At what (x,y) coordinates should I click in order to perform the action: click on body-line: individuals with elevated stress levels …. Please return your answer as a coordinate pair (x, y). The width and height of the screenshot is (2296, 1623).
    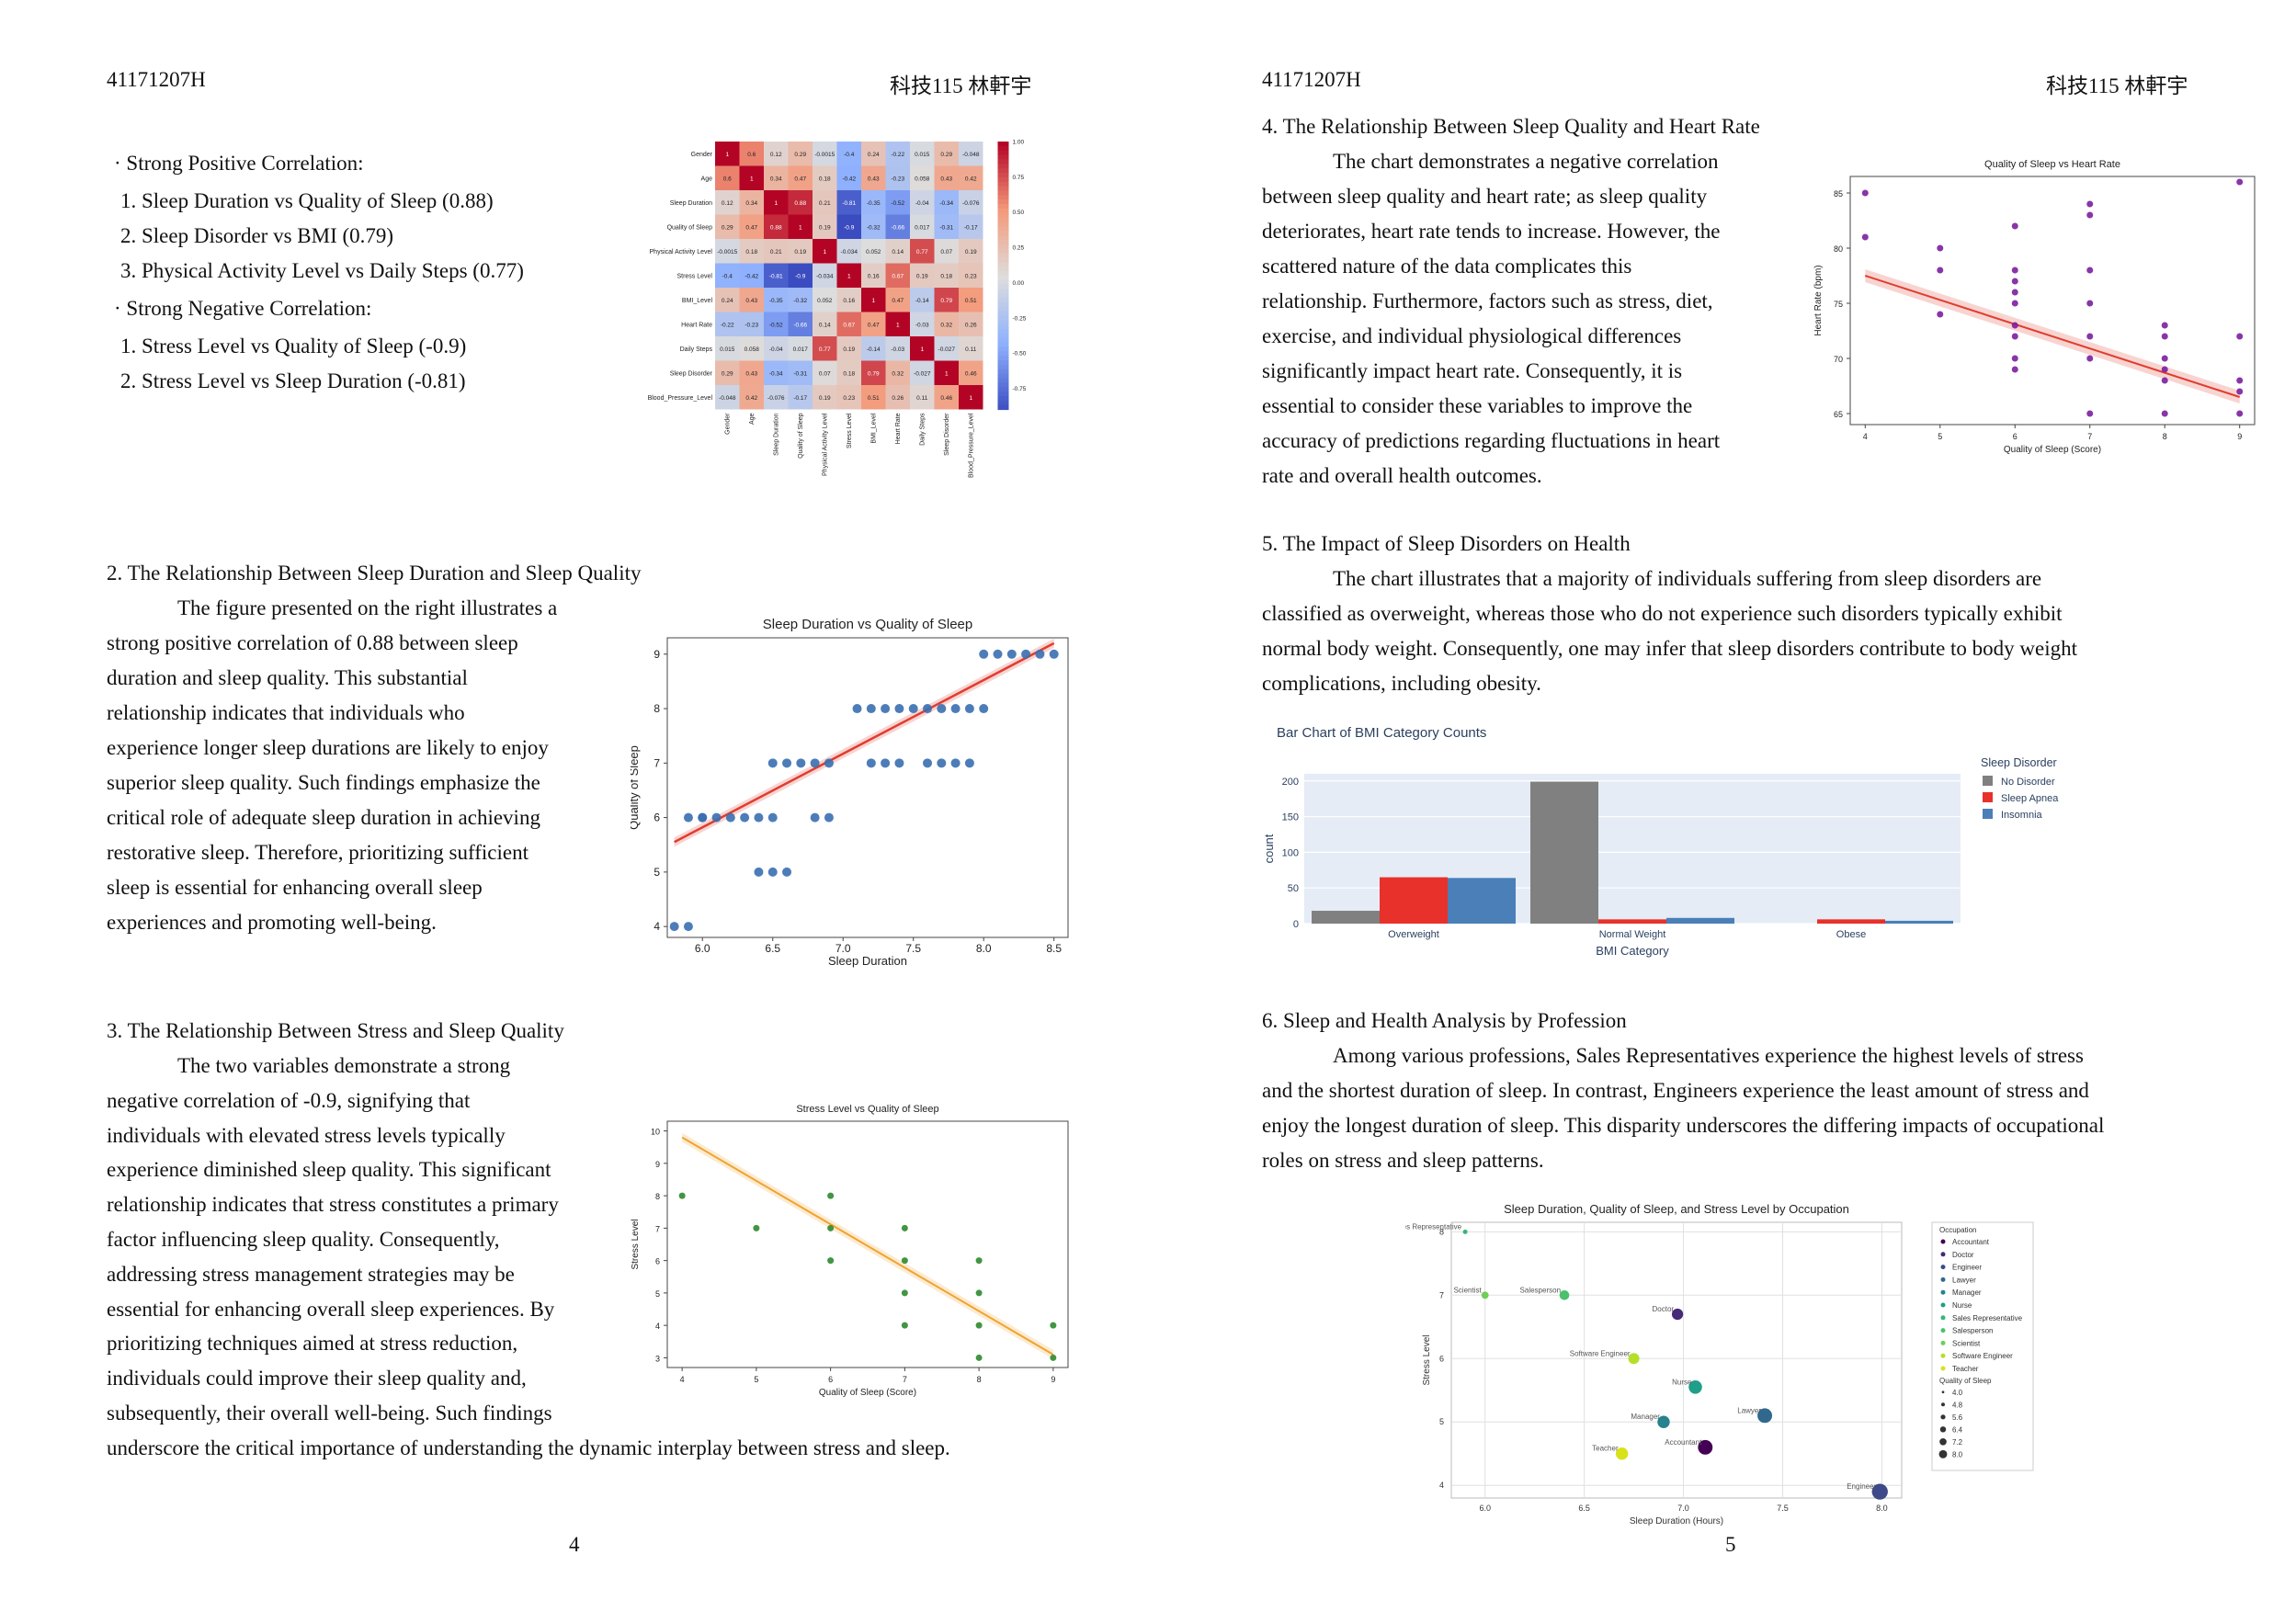
    Looking at the image, I should click on (307, 1135).